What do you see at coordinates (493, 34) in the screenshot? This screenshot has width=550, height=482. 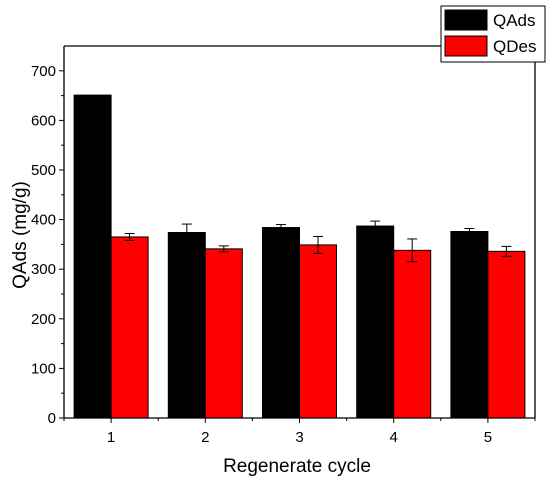 I see `legend: QAds QDes` at bounding box center [493, 34].